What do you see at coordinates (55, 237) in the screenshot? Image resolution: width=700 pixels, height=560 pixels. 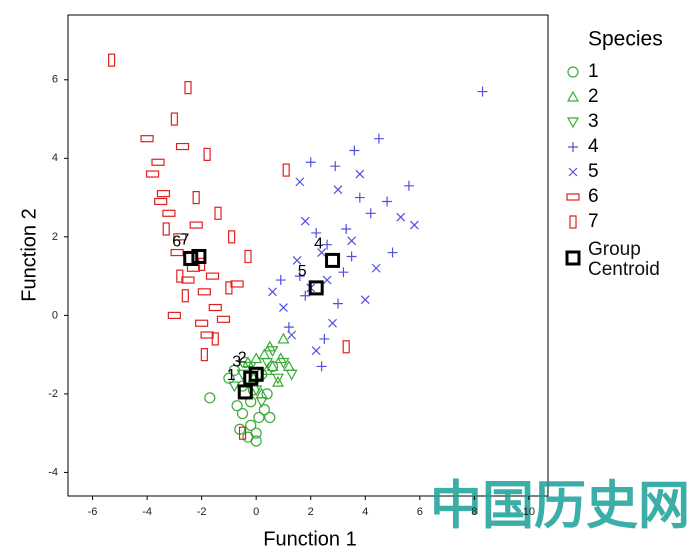 I see `y-tick-label: 2` at bounding box center [55, 237].